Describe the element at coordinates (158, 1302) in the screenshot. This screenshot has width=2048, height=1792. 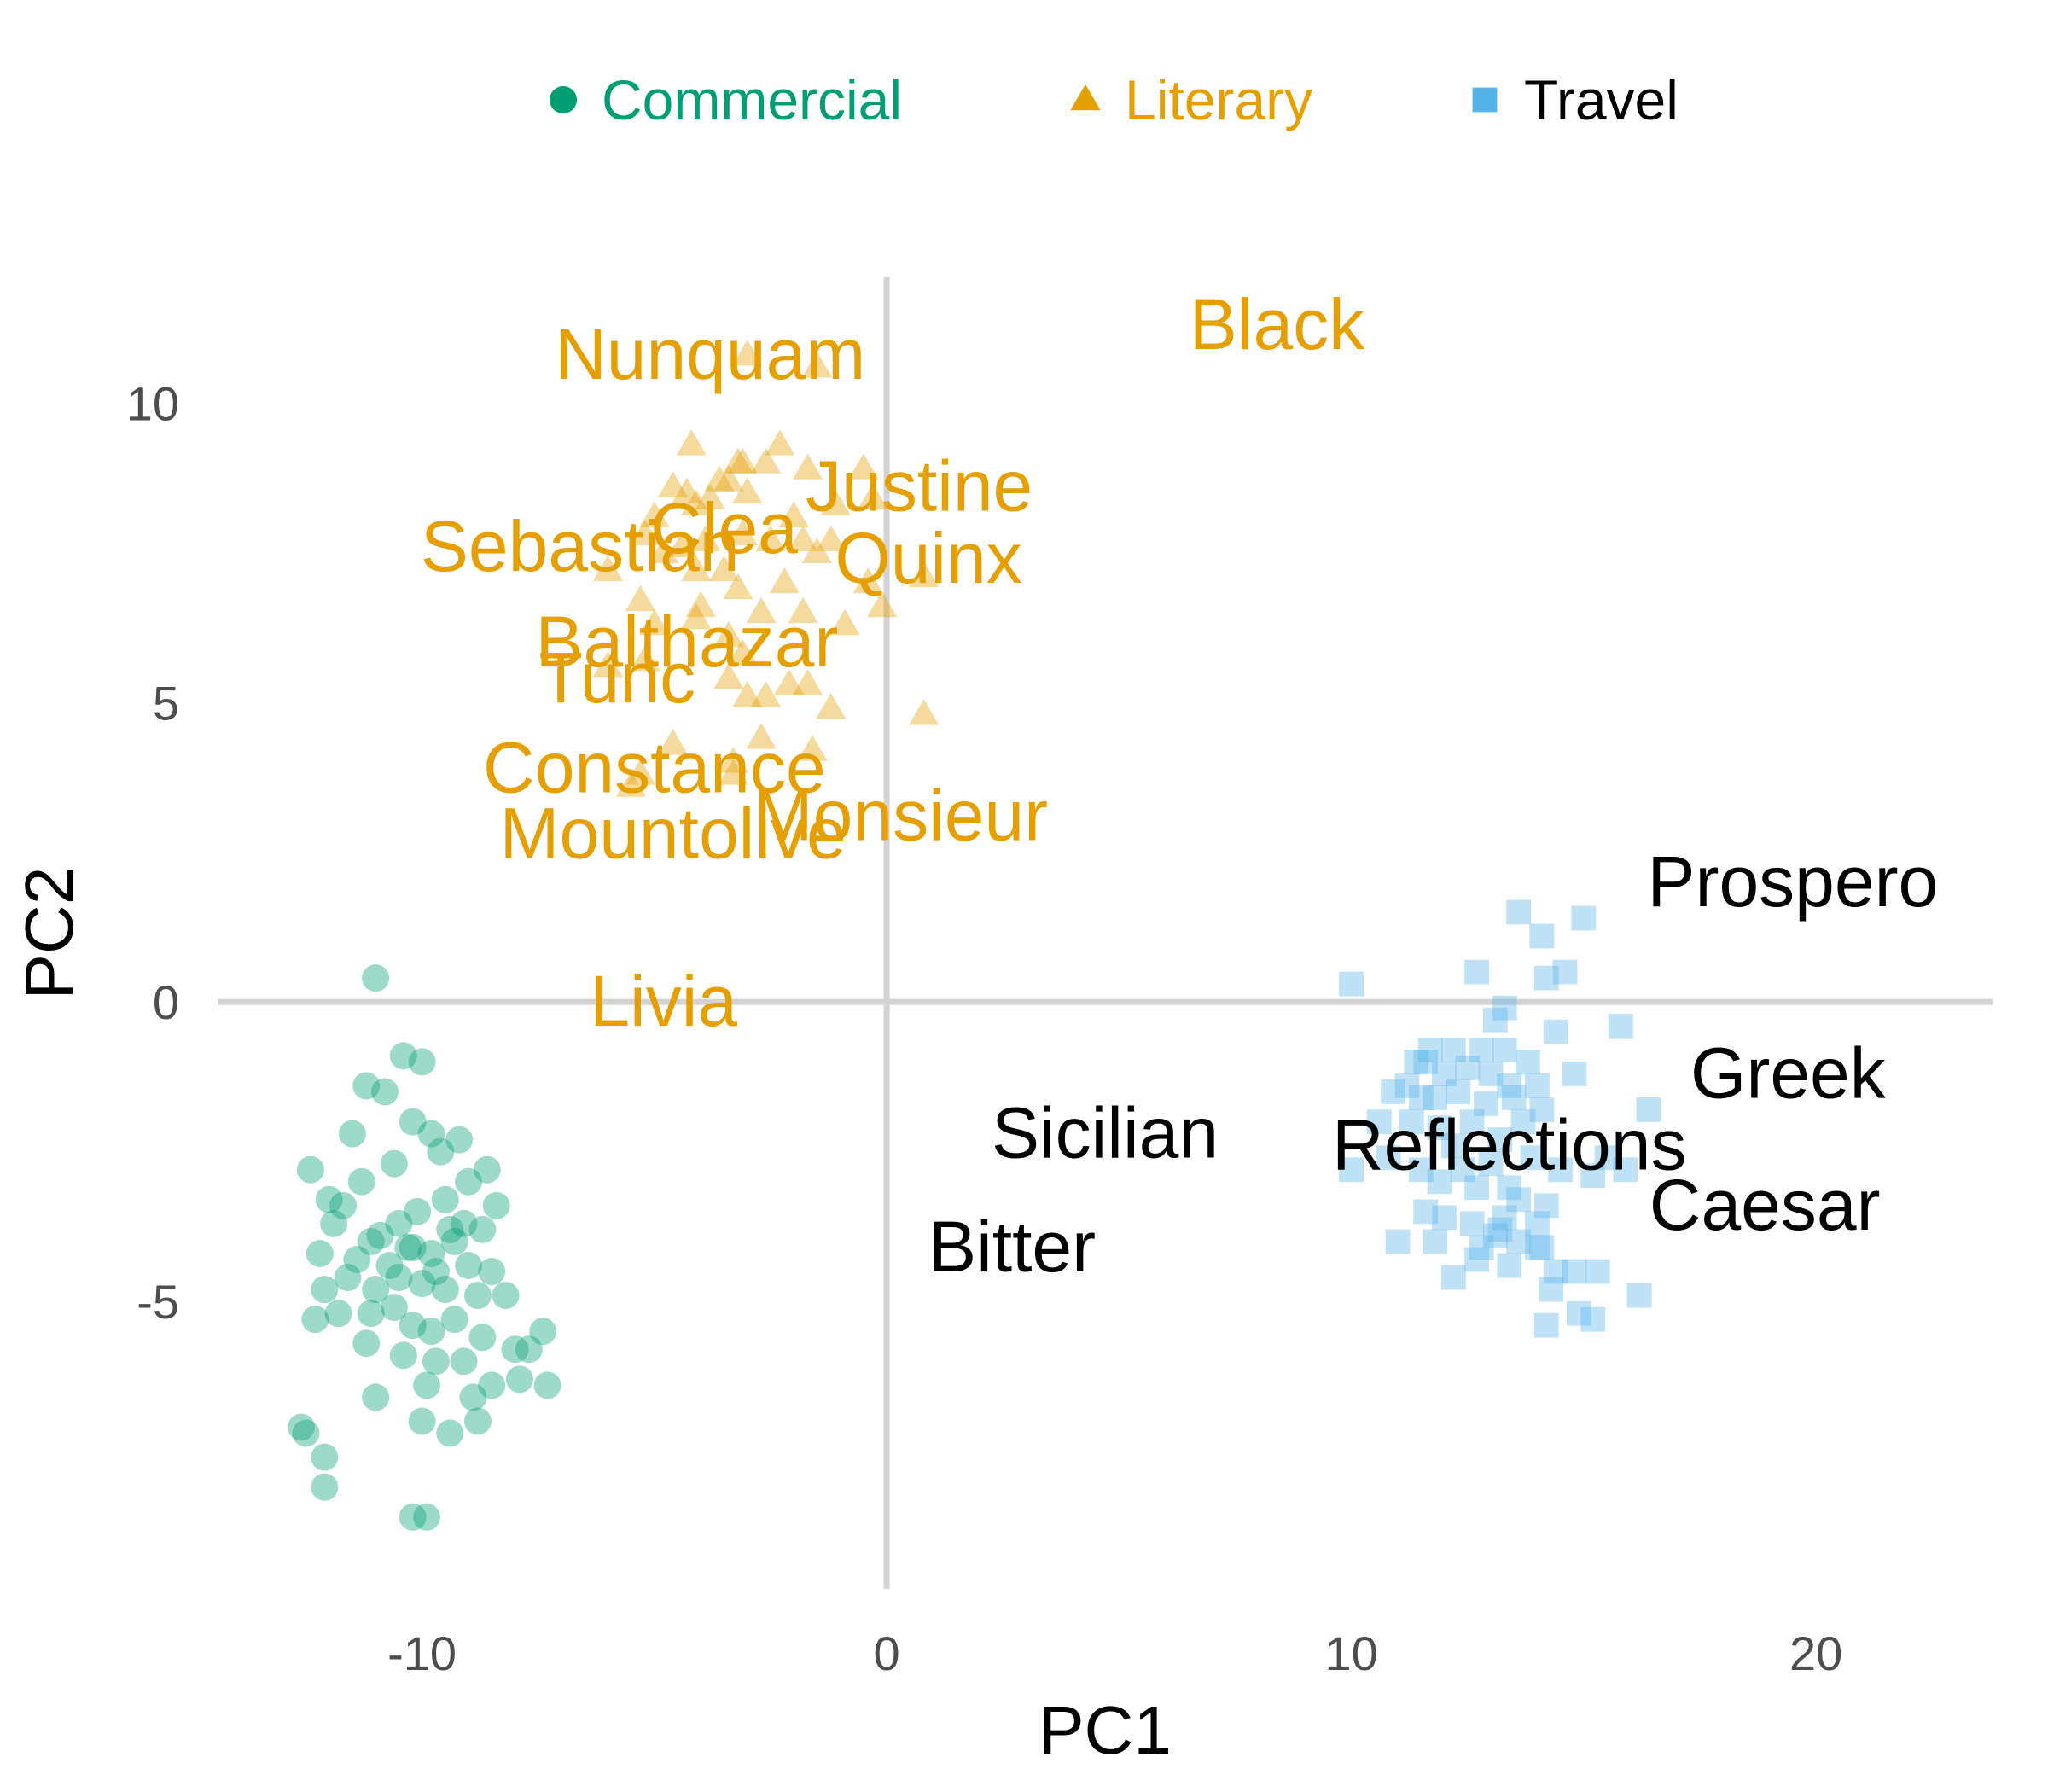
I see `y-tick-label: -5` at that location.